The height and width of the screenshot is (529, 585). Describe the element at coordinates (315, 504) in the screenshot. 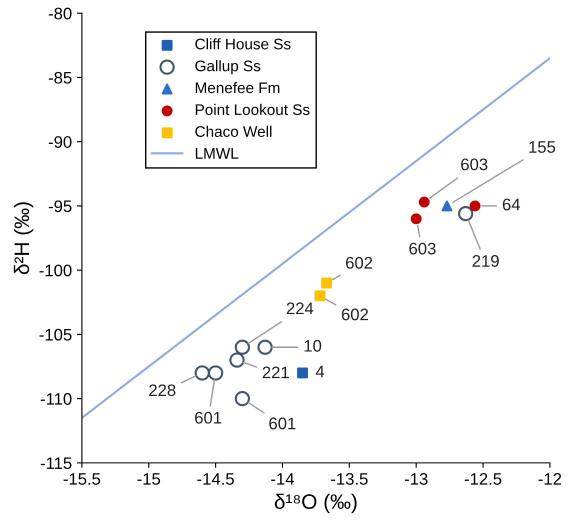

I see `x-axis-title: δ¹⁸O (‰)` at that location.